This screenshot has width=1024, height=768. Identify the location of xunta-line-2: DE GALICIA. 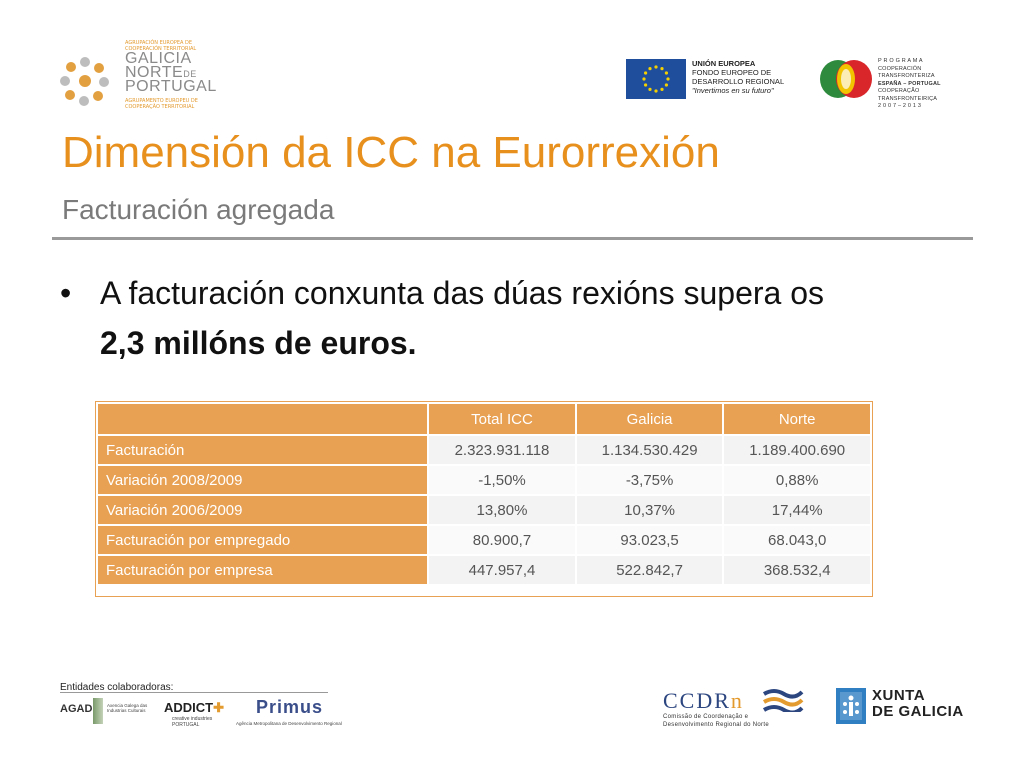
(918, 711).